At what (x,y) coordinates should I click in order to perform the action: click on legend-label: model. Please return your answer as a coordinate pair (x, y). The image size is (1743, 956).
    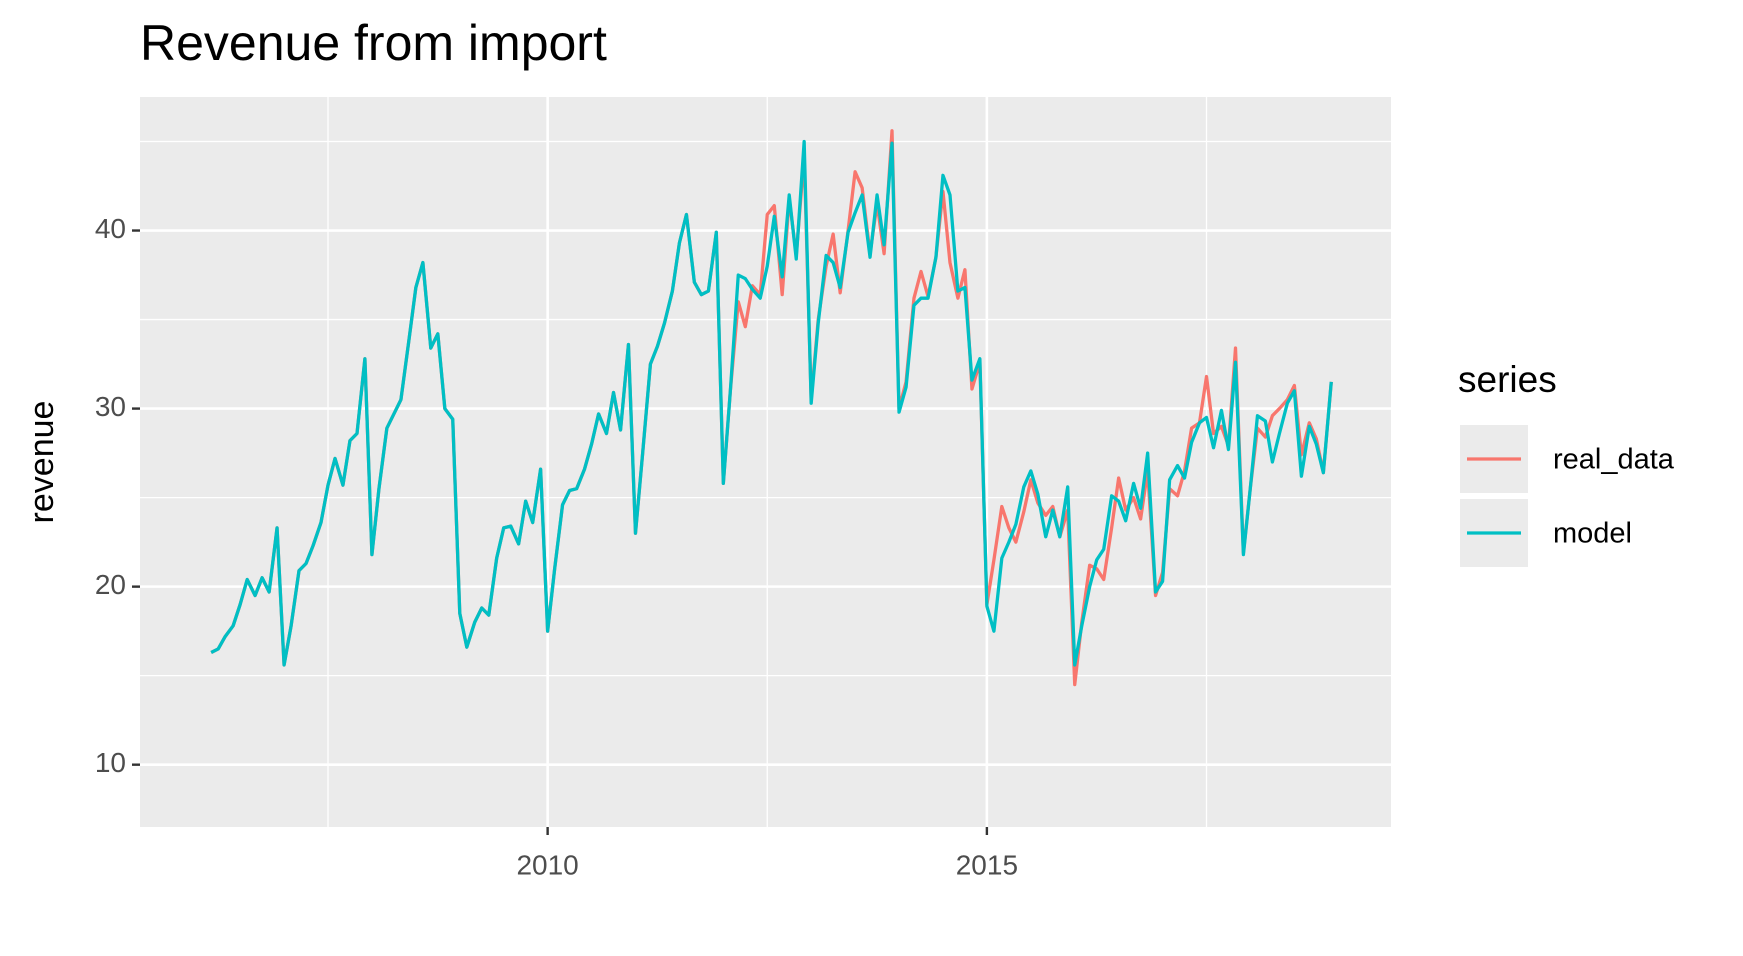
    Looking at the image, I should click on (1592, 534).